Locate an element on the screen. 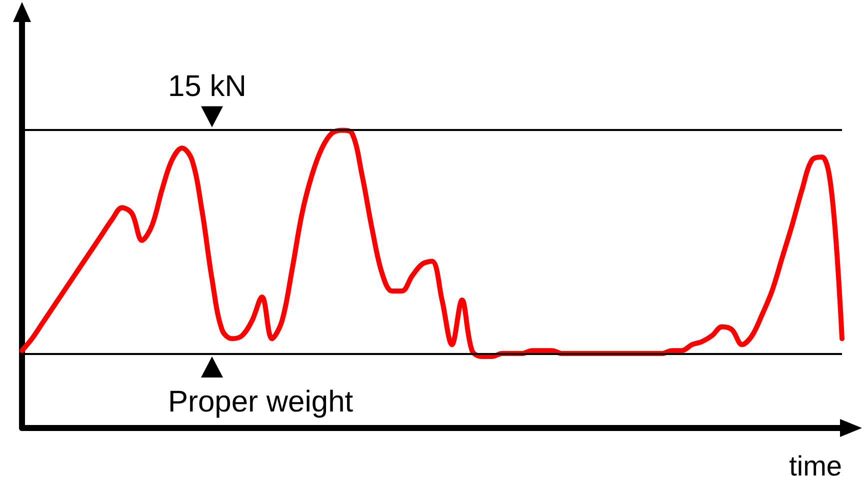  ref-line-label: 15 kN is located at coordinates (207, 87).